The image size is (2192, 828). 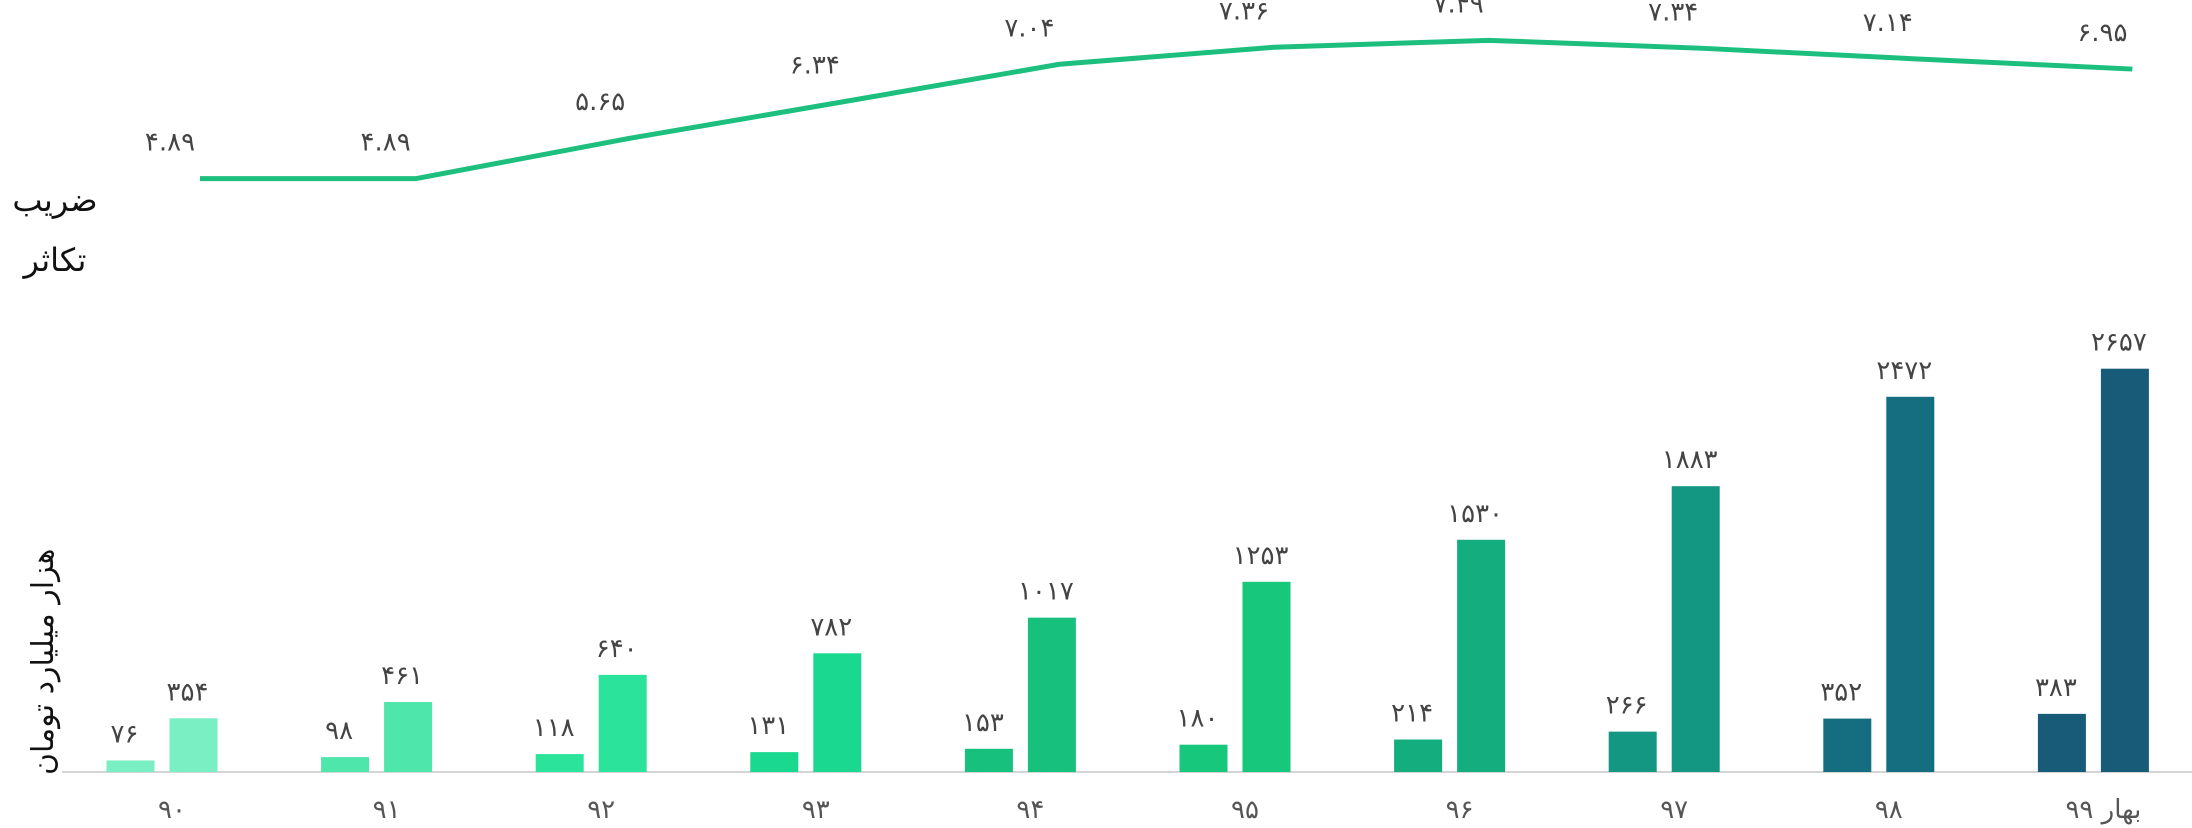 I want to click on line-value-label: ۵.۶۵, so click(x=600, y=102).